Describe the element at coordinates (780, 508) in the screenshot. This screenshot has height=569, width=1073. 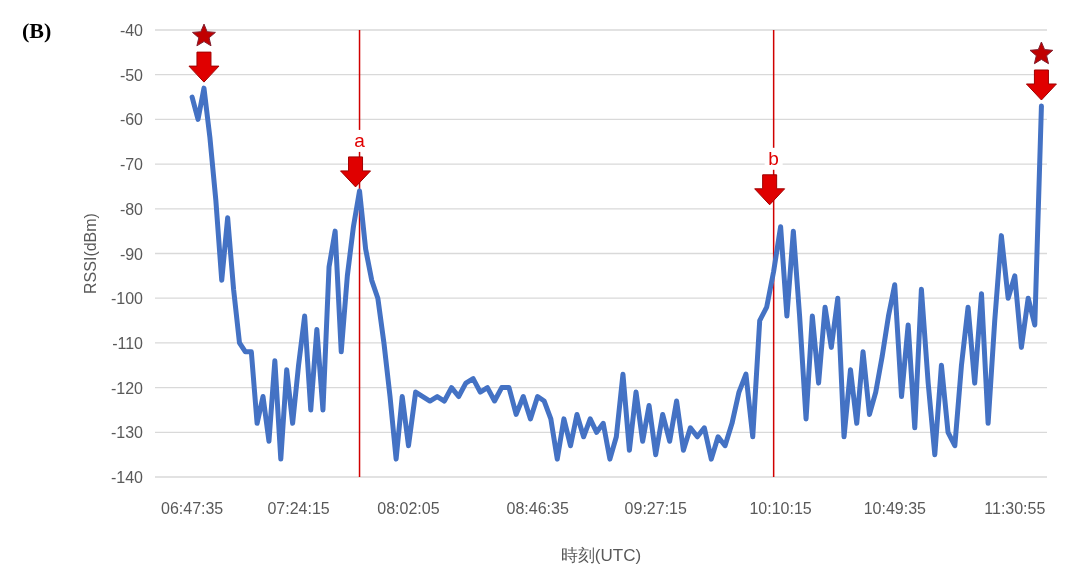
I see `x-tick-label: 10:10:15` at that location.